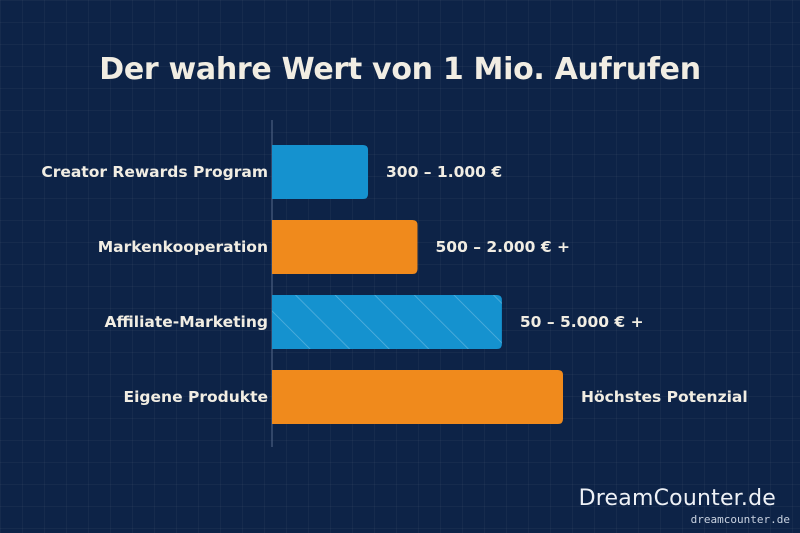  I want to click on category-label: Eigene Produkte, so click(196, 397).